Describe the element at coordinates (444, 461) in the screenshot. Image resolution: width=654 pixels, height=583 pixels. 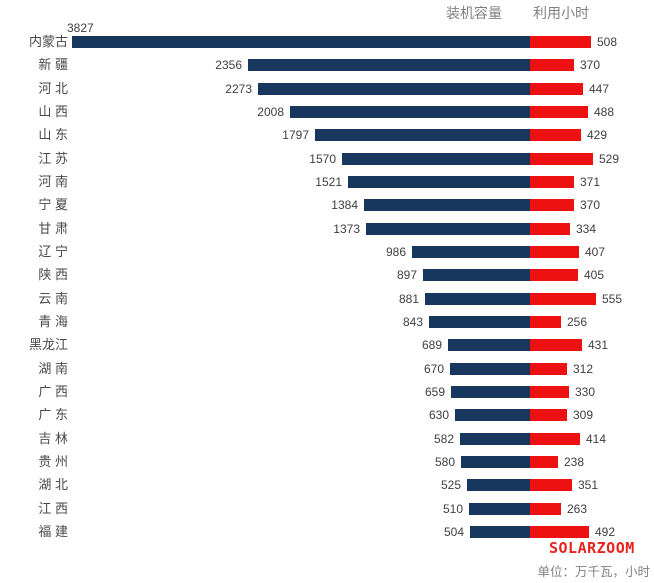
I see `capacity-value: 580` at that location.